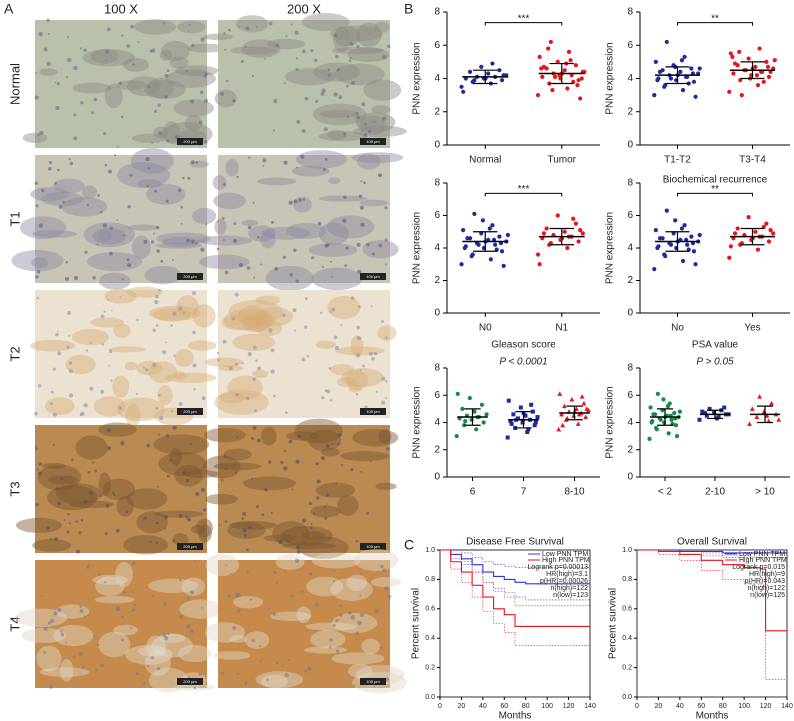  What do you see at coordinates (766, 706) in the screenshot?
I see `x-tick-label: 120` at bounding box center [766, 706].